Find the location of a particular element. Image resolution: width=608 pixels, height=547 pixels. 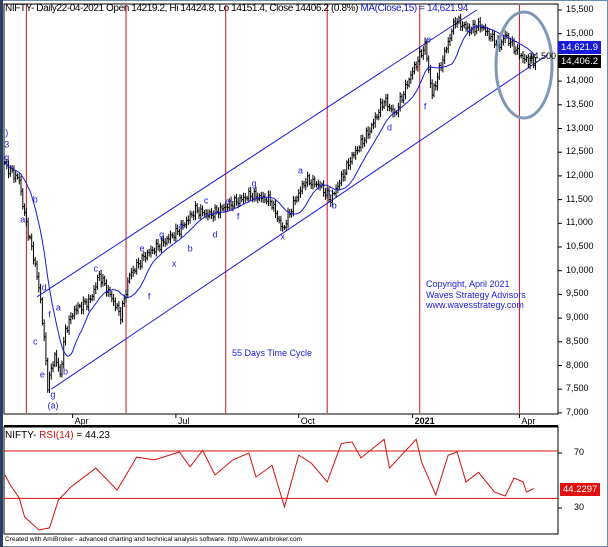

price-axis-label: 7,500 is located at coordinates (577, 388).